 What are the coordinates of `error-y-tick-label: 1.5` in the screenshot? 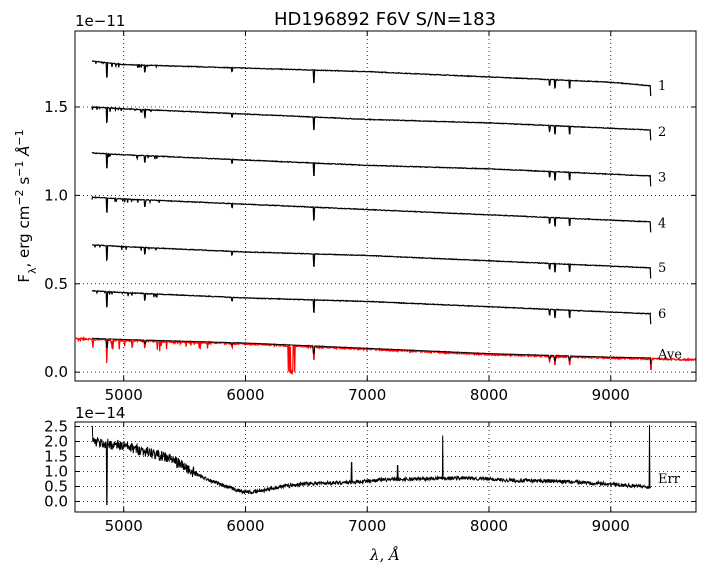 It's located at (56, 457).